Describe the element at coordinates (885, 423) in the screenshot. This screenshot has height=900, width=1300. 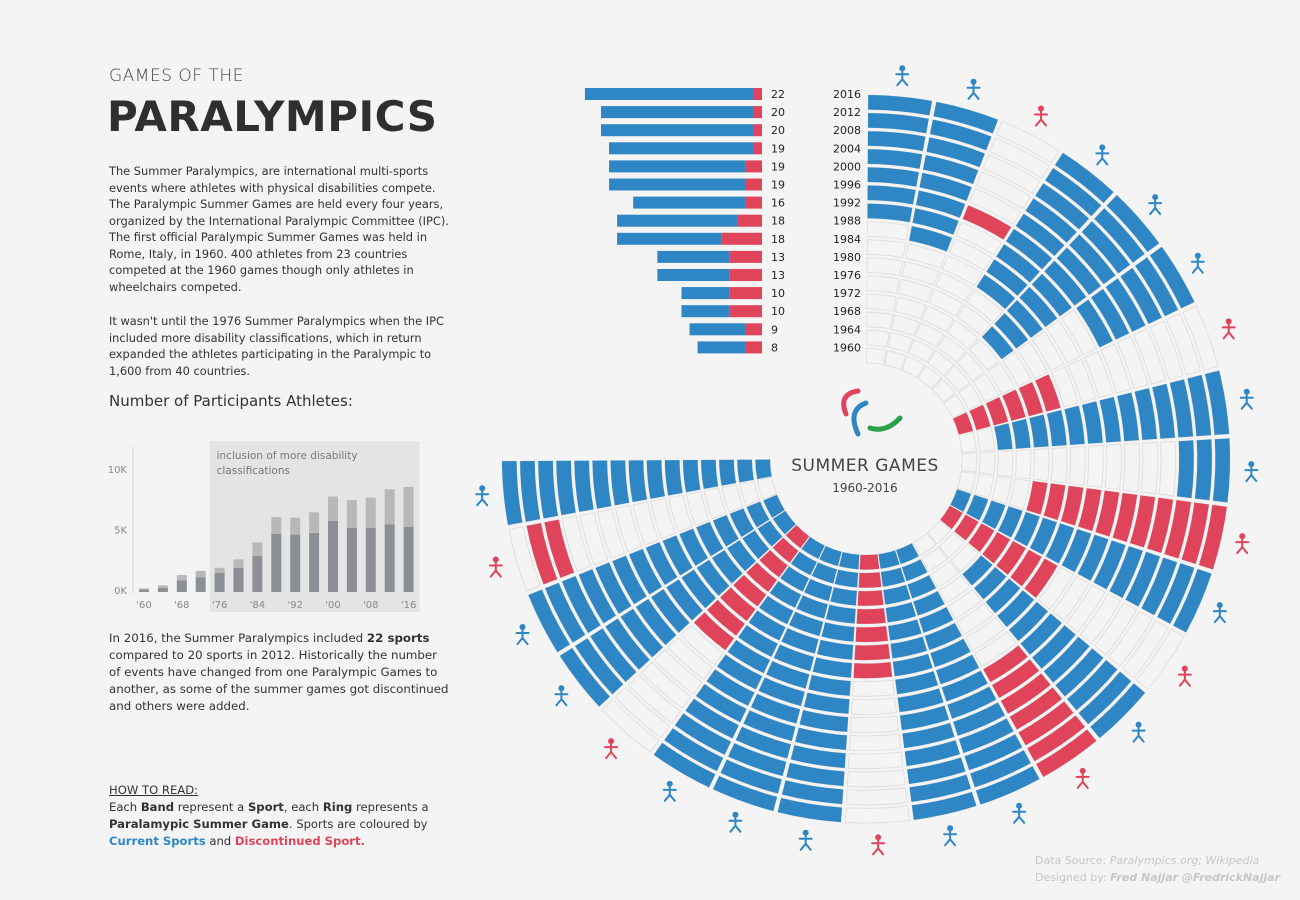
I see `logo-green-agito` at that location.